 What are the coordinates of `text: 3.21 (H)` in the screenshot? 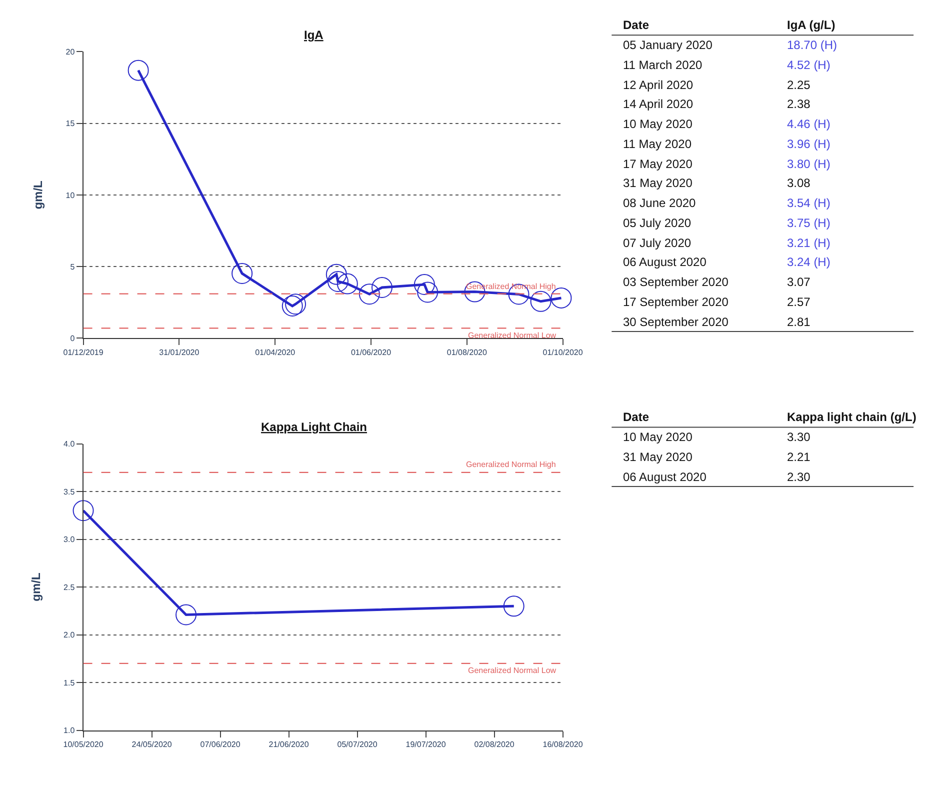 It's located at (808, 243).